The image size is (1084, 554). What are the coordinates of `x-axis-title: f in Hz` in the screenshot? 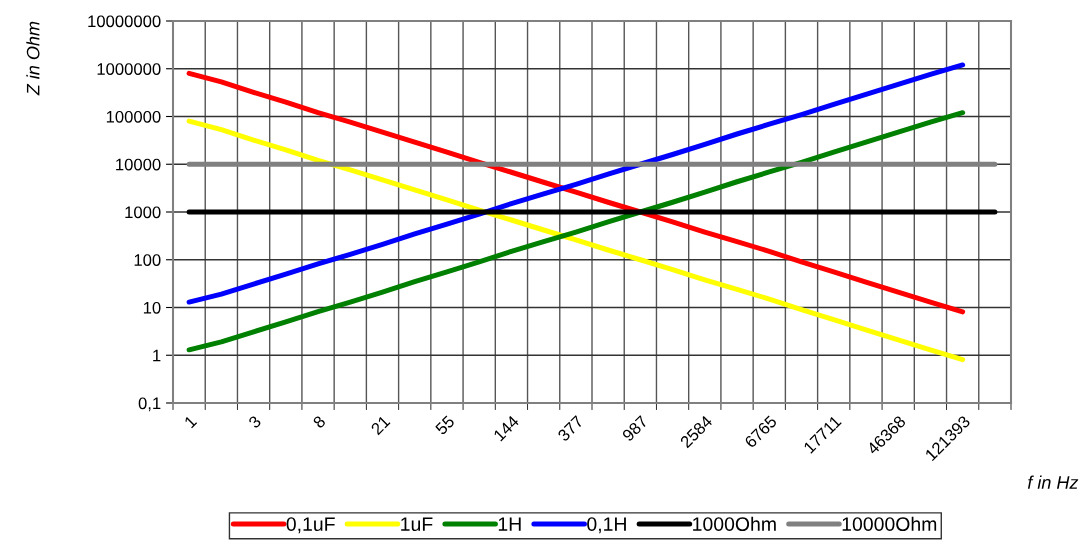 It's located at (1053, 482).